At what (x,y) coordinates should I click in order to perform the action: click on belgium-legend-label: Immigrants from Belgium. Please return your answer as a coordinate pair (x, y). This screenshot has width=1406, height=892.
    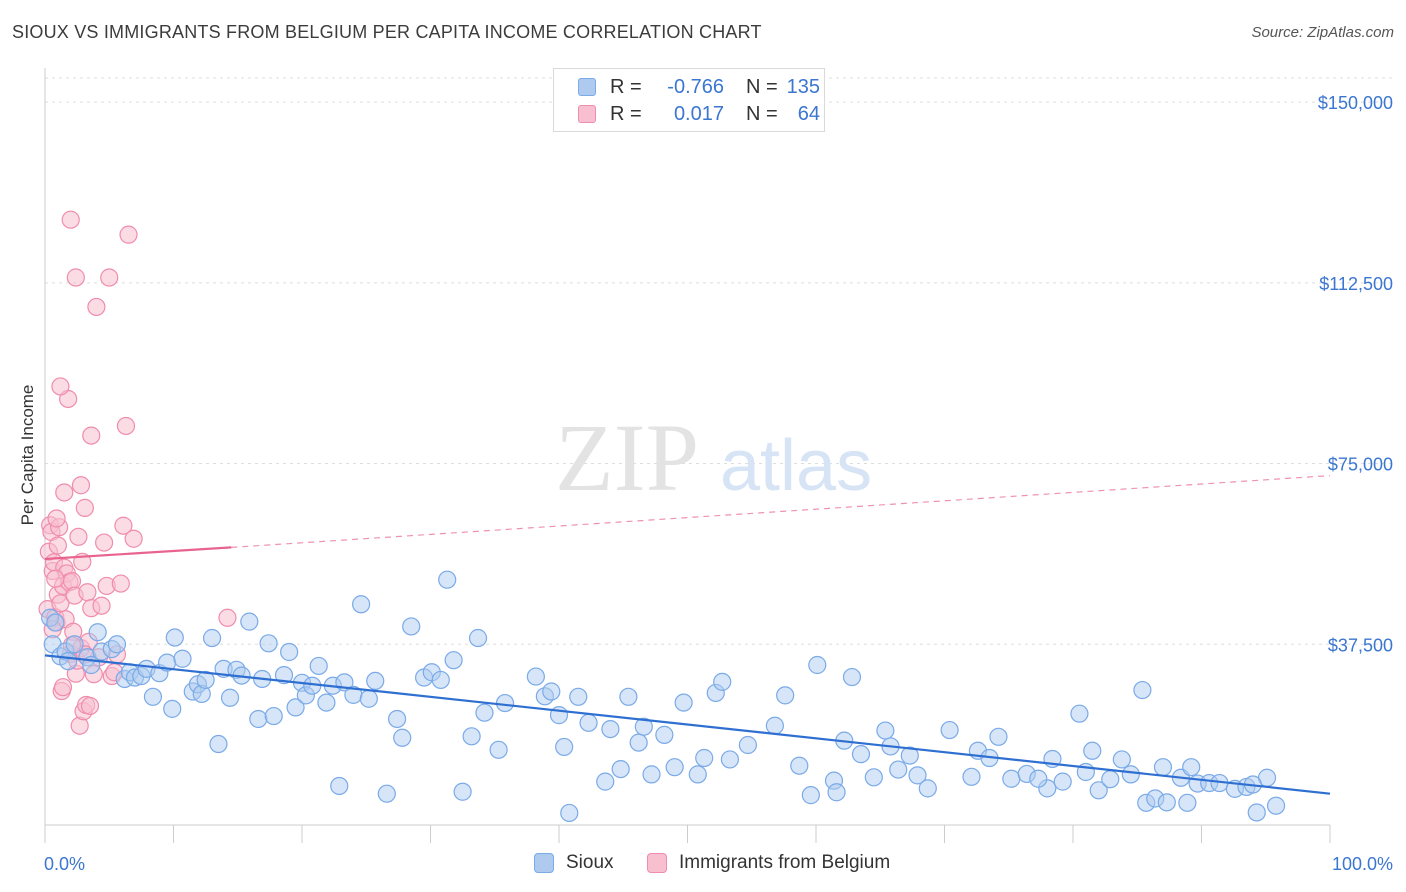
    Looking at the image, I should click on (785, 862).